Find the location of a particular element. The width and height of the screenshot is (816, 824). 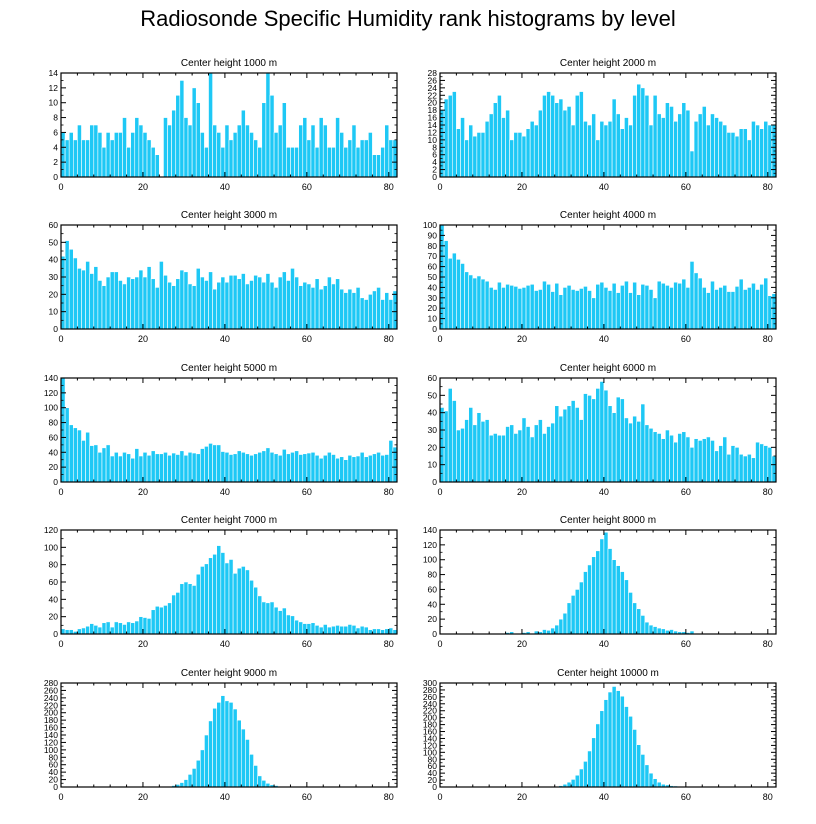

x-tick-label: 40 is located at coordinates (604, 187).